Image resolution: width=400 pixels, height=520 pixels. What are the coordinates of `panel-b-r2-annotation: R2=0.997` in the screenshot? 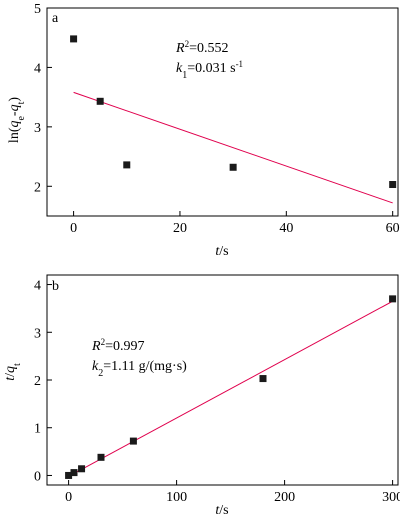 It's located at (117, 345).